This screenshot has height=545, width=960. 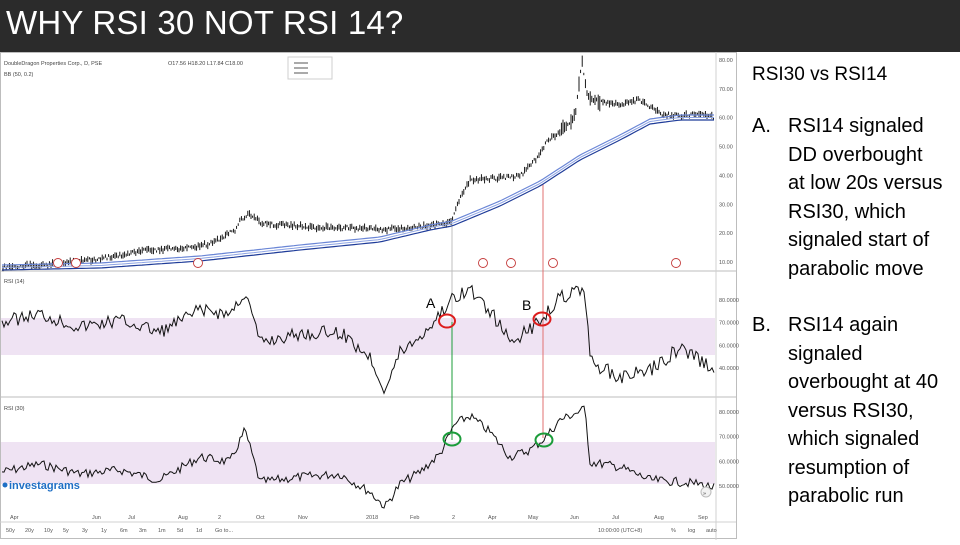 I want to click on period-button: 5d, so click(x=180, y=531).